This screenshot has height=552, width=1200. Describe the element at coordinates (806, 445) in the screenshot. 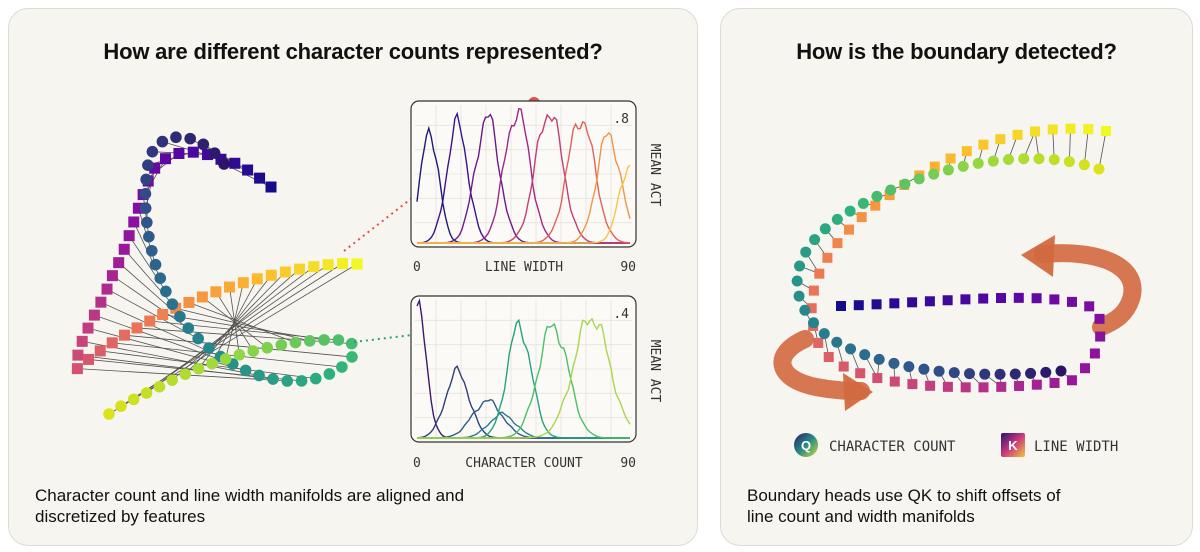

I see `character-count-legend-icon` at that location.